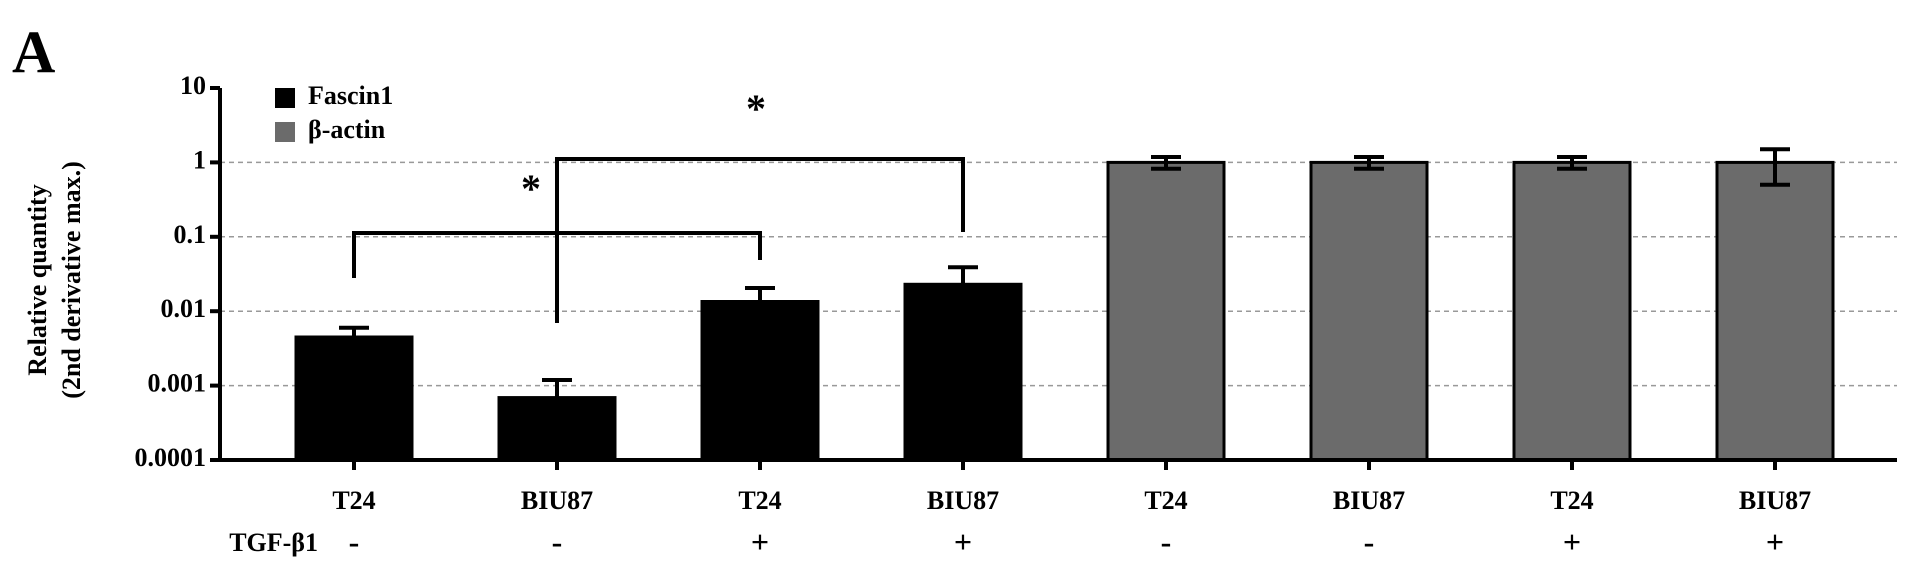 Image resolution: width=1913 pixels, height=573 pixels. Describe the element at coordinates (171, 457) in the screenshot. I see `y-tick-label: 0.0001` at that location.